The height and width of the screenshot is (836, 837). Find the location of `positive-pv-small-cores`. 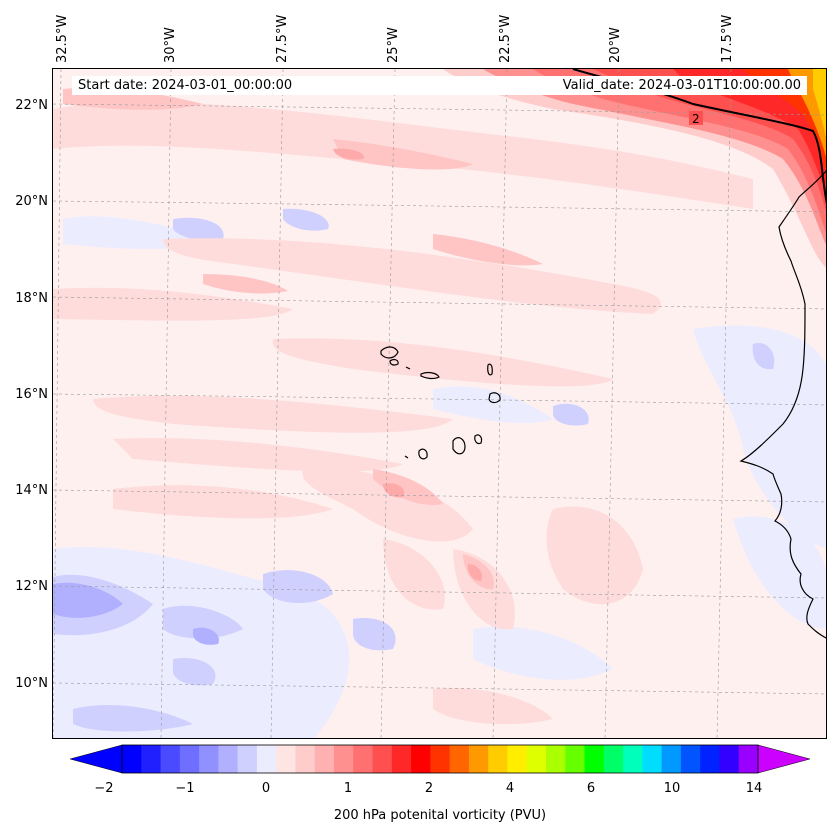

positive-pv-small-cores is located at coordinates (408, 364).